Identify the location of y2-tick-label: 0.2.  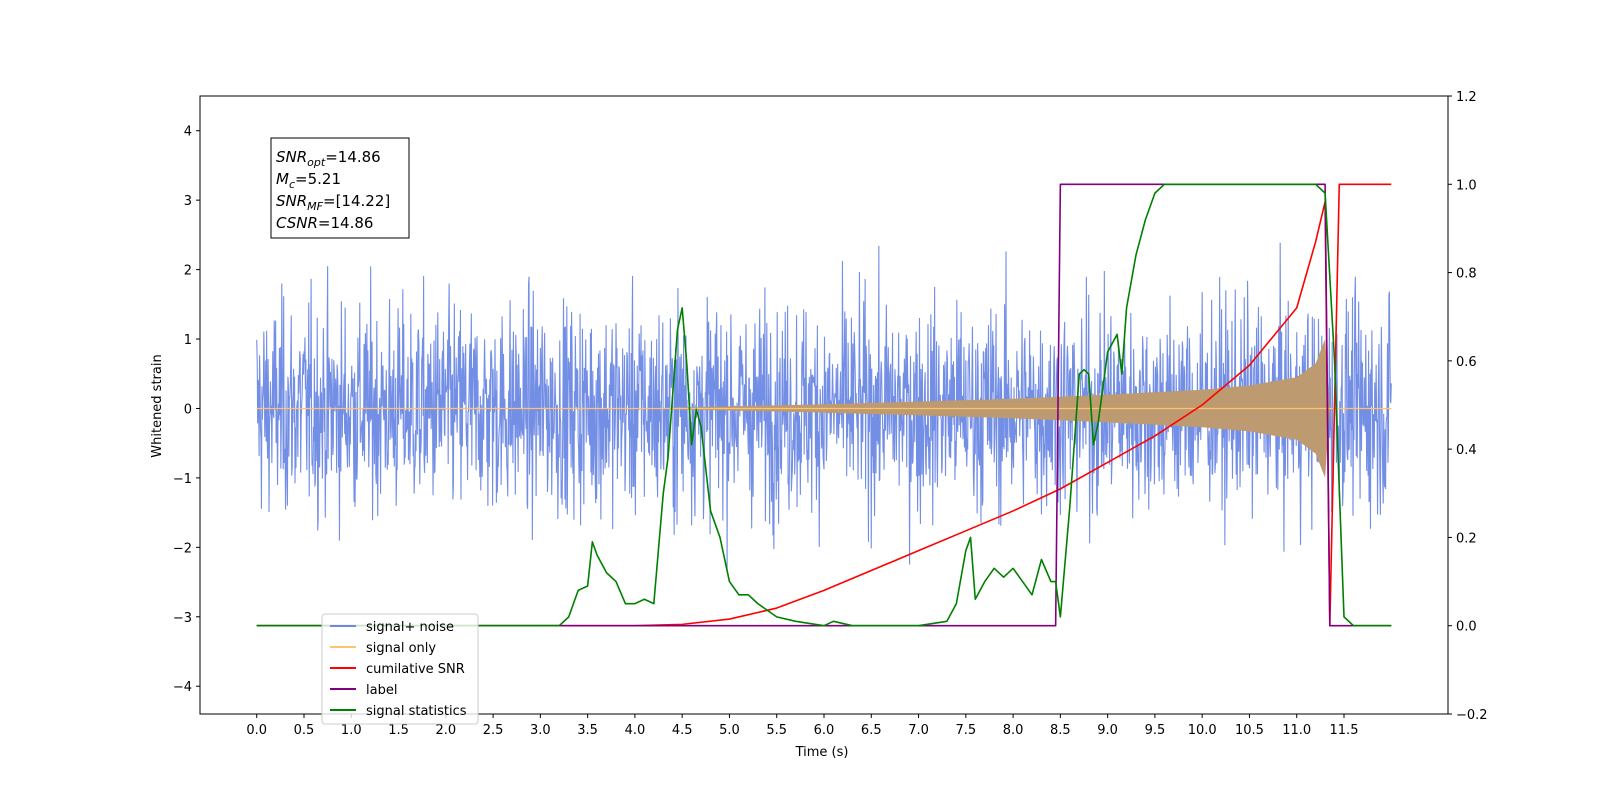
(1466, 538).